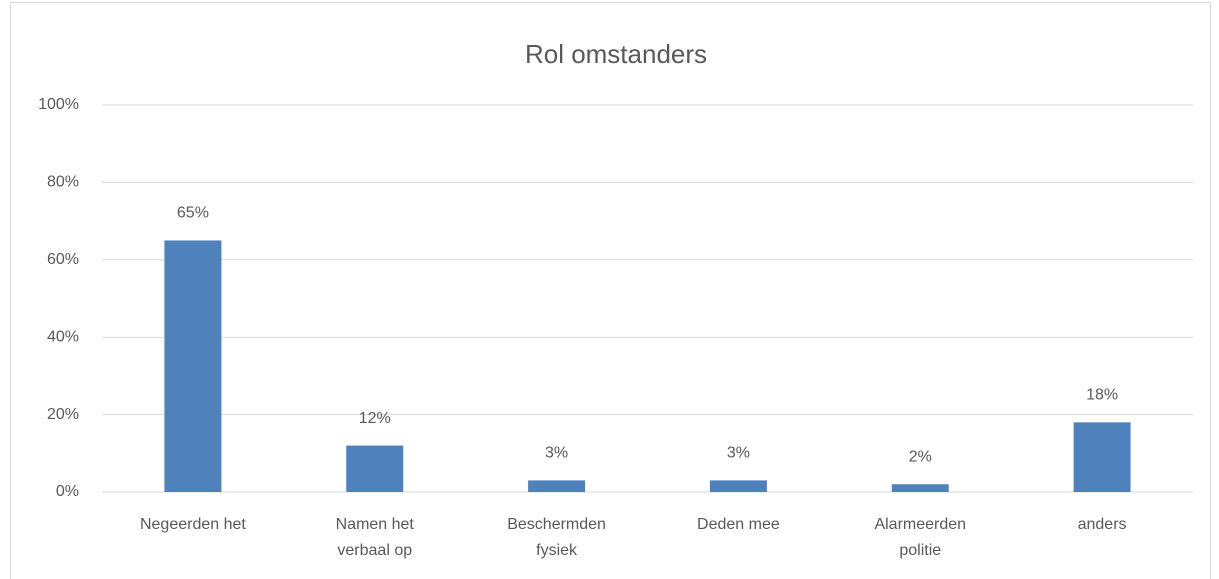  I want to click on x-tick-label: Beschermden fysiek, so click(556, 537).